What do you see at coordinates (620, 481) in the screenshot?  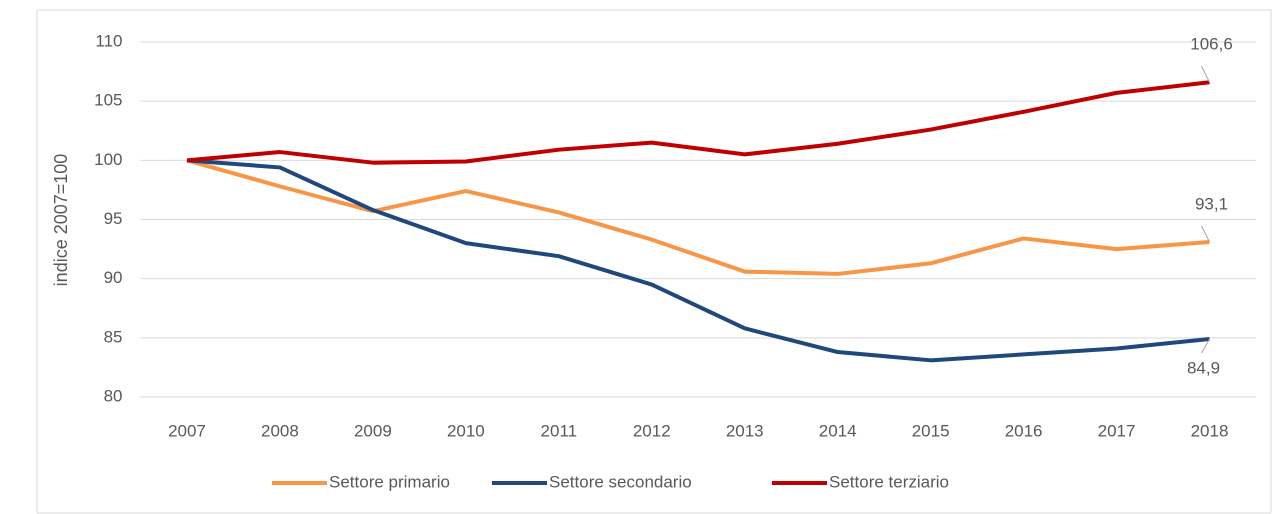 I see `legend-label: Settore secondario` at bounding box center [620, 481].